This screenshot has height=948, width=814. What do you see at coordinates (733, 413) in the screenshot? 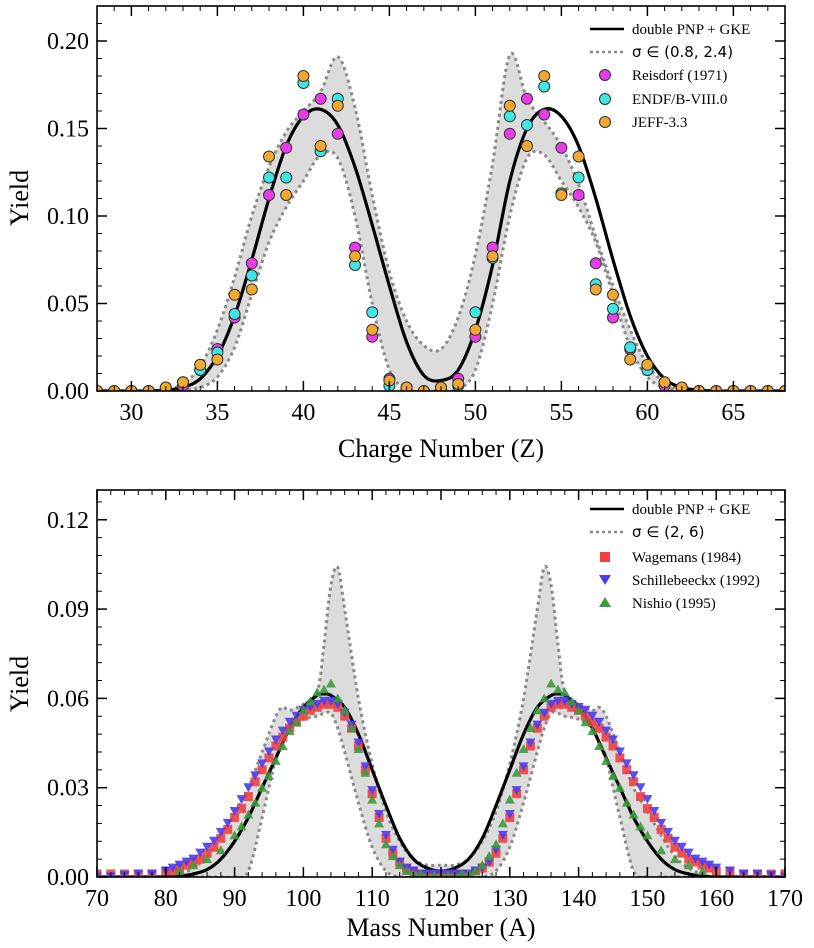
I see `x-tick-label: 65` at bounding box center [733, 413].